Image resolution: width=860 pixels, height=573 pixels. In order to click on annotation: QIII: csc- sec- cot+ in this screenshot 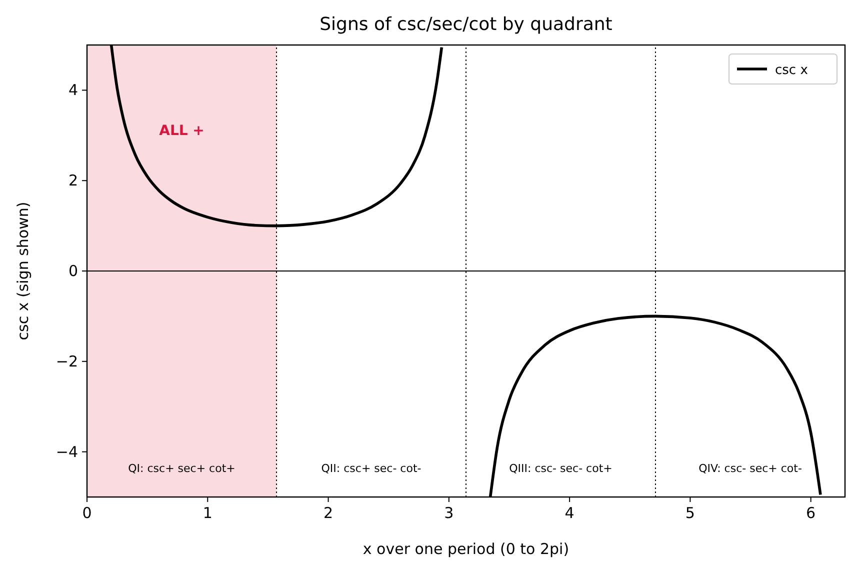, I will do `click(560, 468)`.